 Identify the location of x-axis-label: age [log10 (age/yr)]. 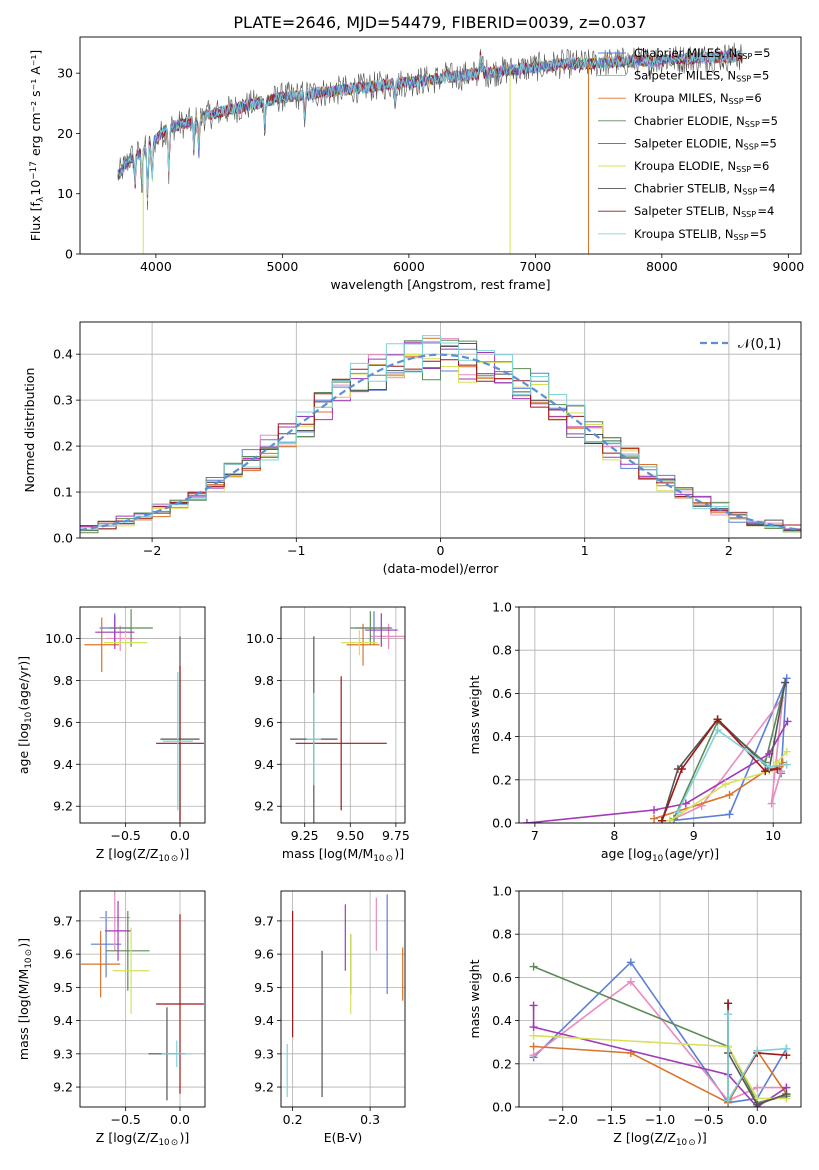
(660, 855).